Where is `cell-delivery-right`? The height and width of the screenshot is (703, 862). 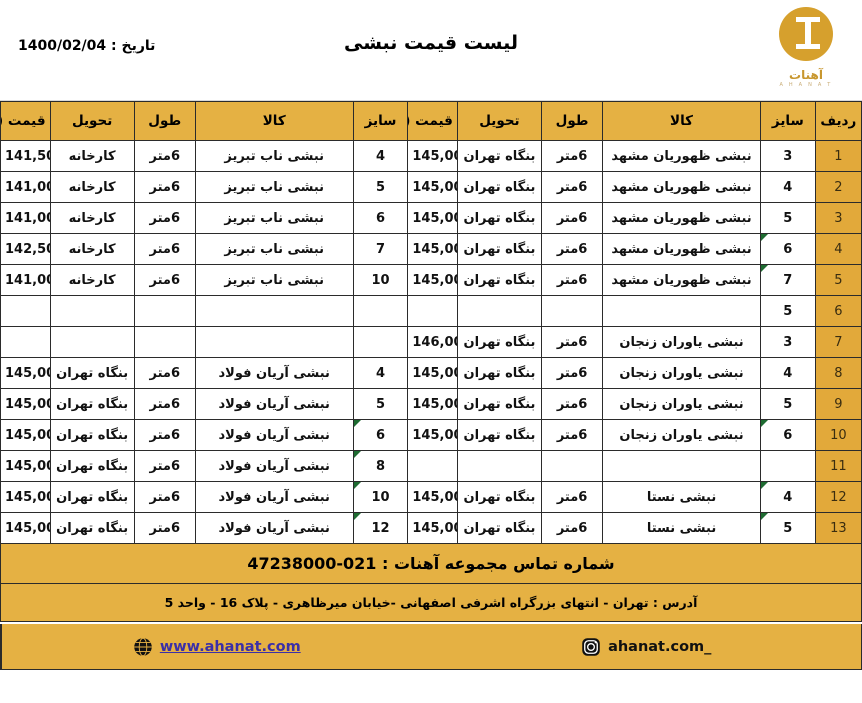
cell-delivery-right is located at coordinates (499, 466).